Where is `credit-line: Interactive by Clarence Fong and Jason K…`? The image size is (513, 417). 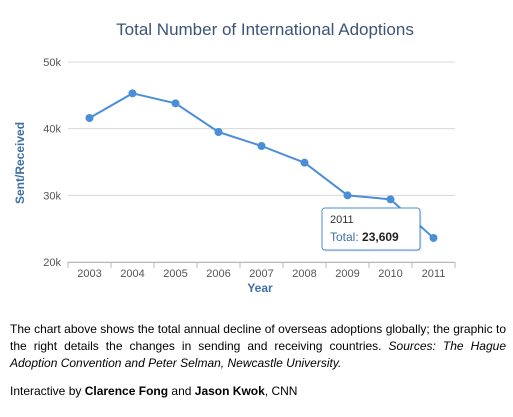
credit-line: Interactive by Clarence Fong and Jason K… is located at coordinates (258, 391).